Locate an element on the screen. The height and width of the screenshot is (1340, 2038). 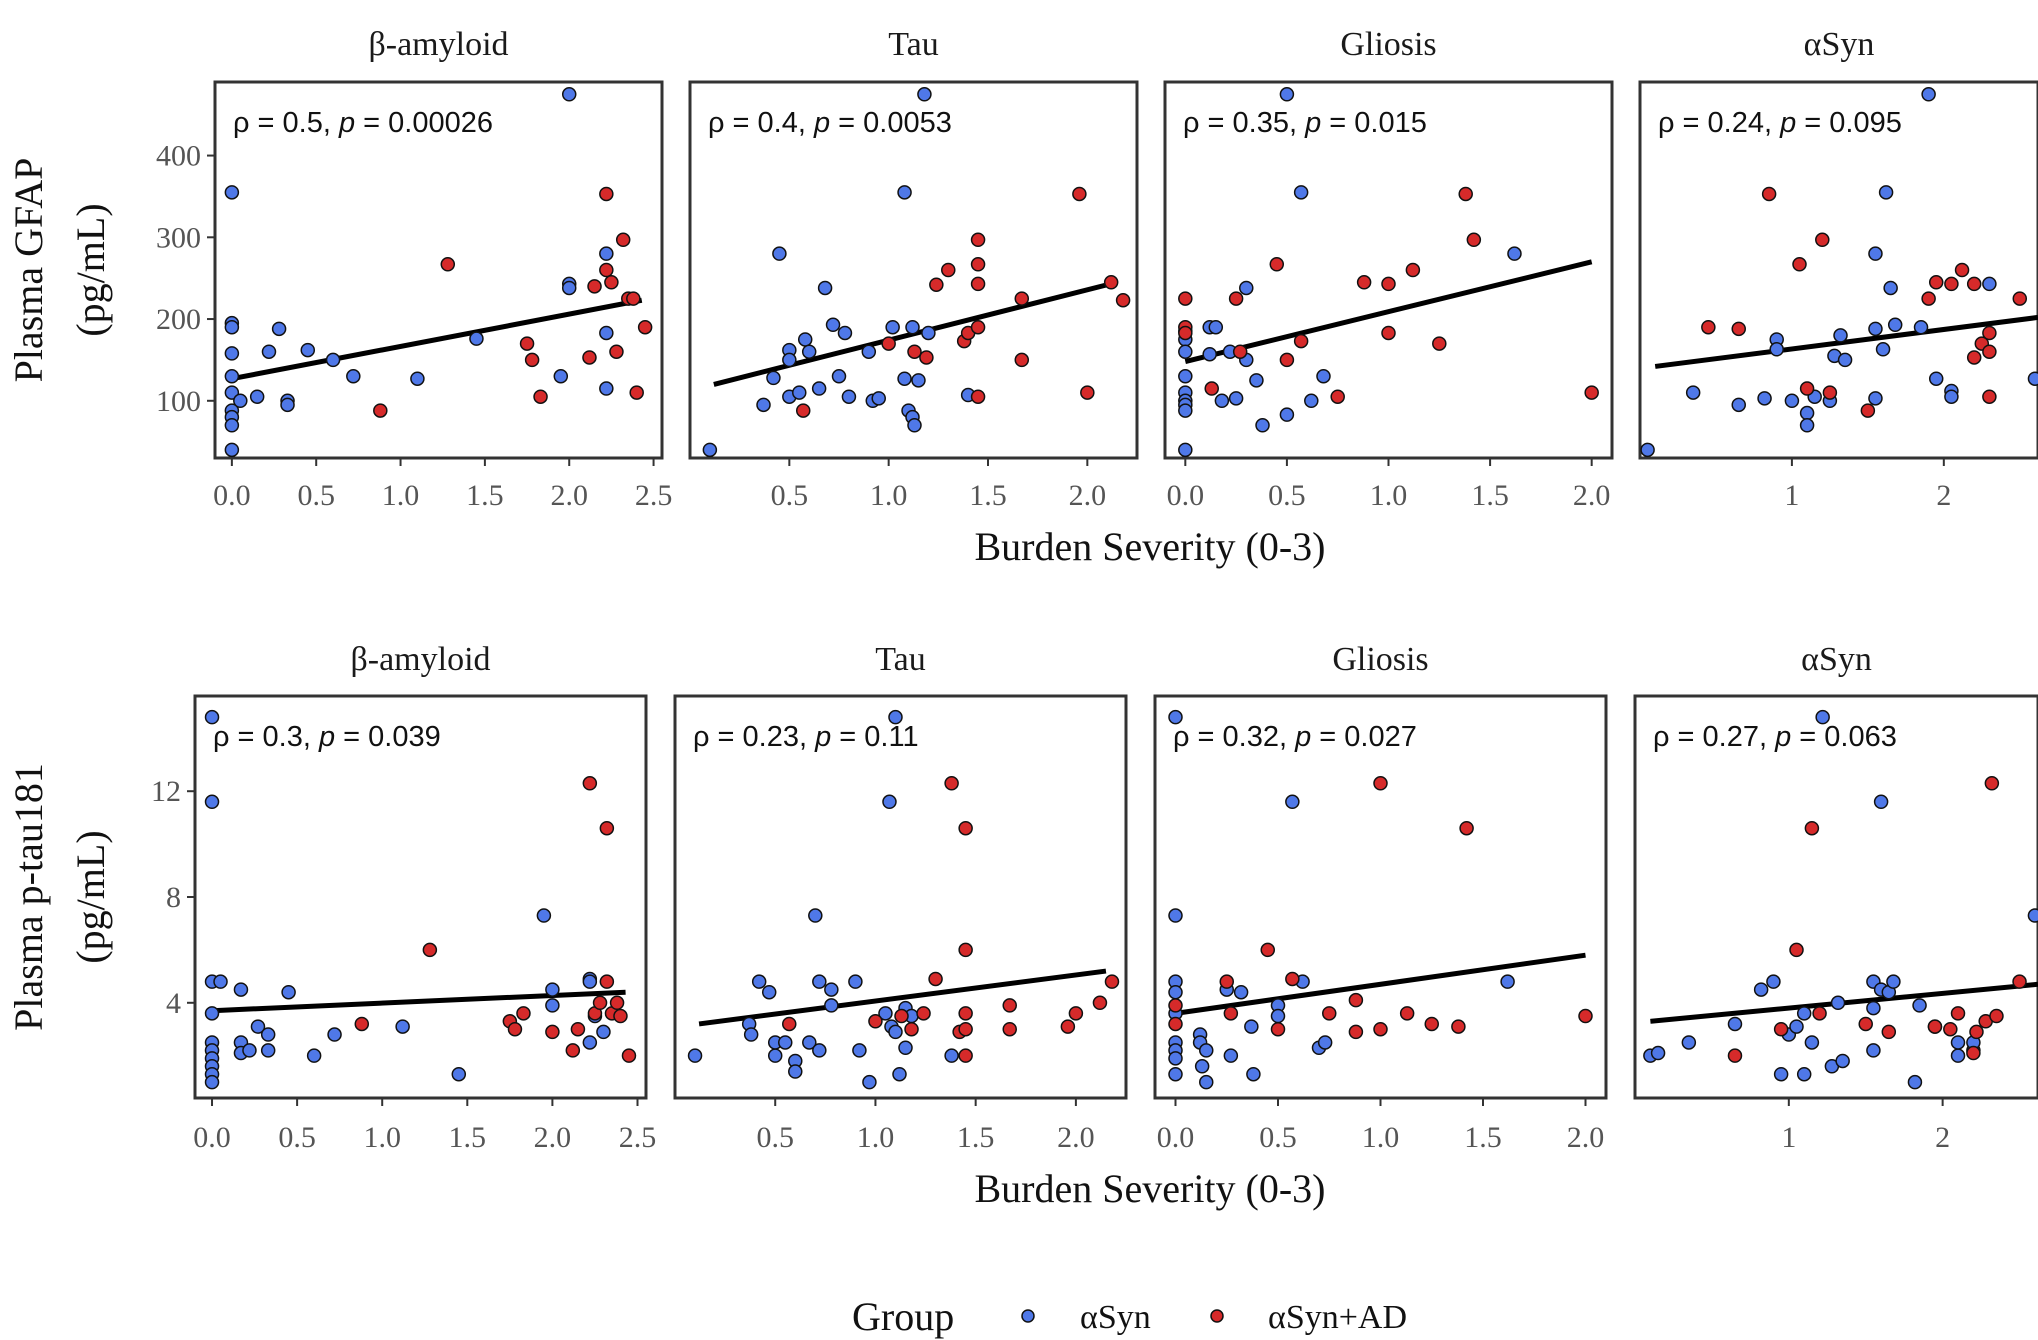
stat-annotation-part: = 0.0053 is located at coordinates (891, 123).